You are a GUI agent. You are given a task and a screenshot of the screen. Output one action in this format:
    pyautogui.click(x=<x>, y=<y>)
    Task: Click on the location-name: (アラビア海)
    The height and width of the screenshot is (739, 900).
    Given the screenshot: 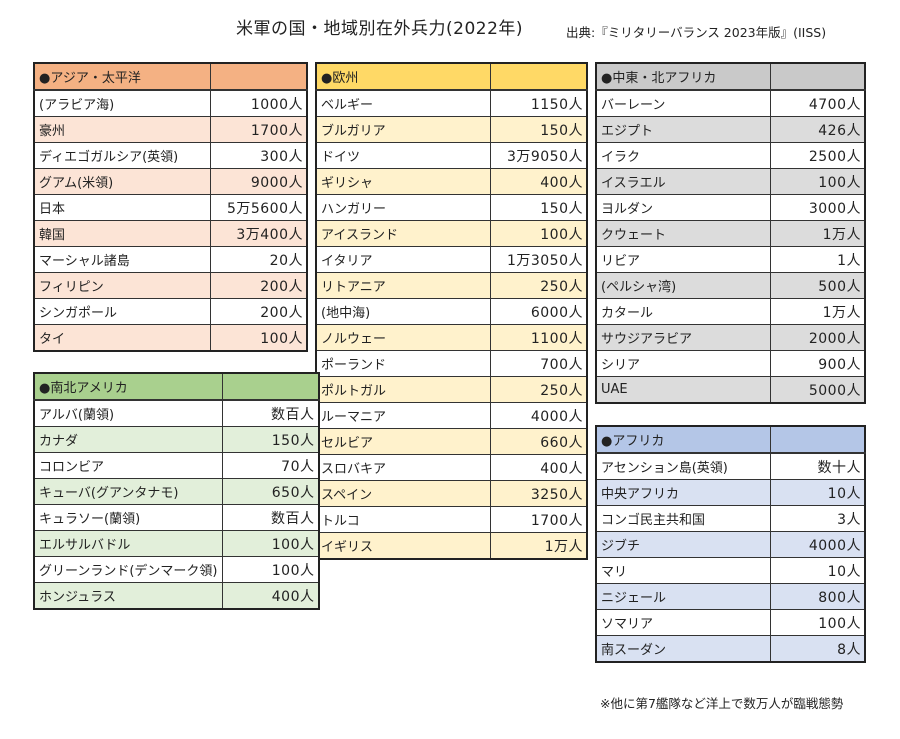 What is the action you would take?
    pyautogui.click(x=122, y=103)
    